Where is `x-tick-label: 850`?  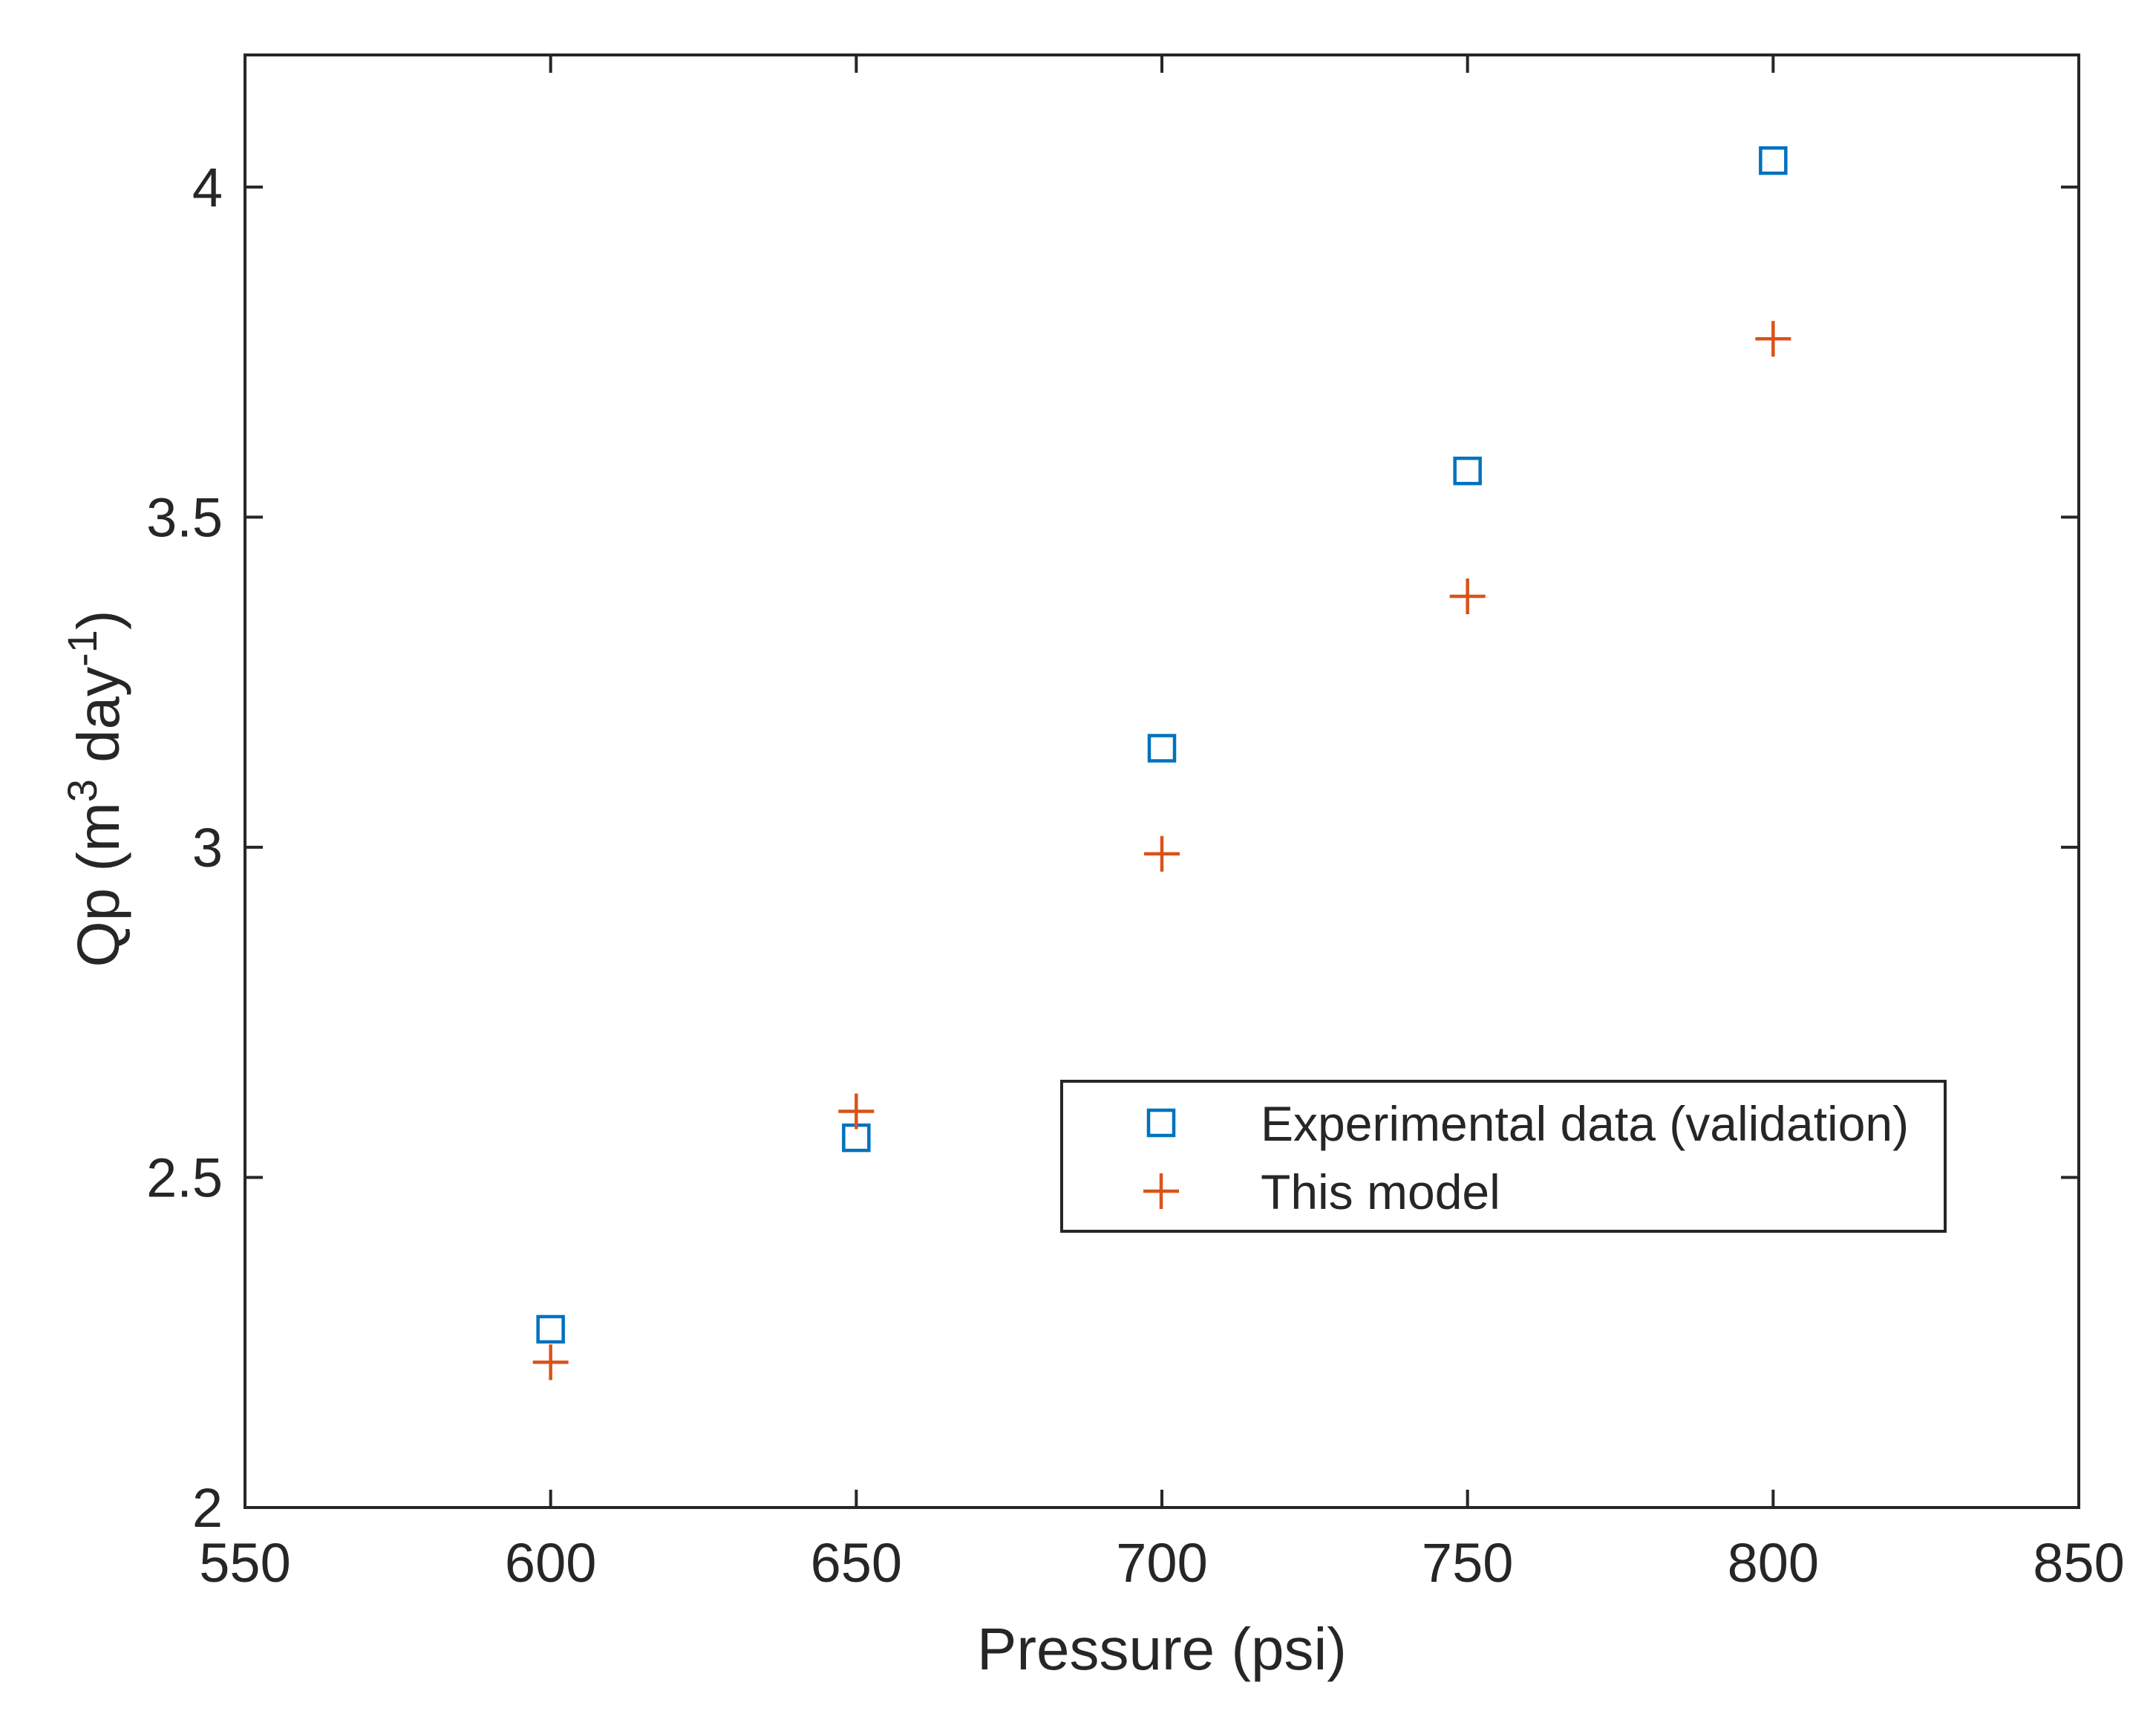 x-tick-label: 850 is located at coordinates (2078, 1563).